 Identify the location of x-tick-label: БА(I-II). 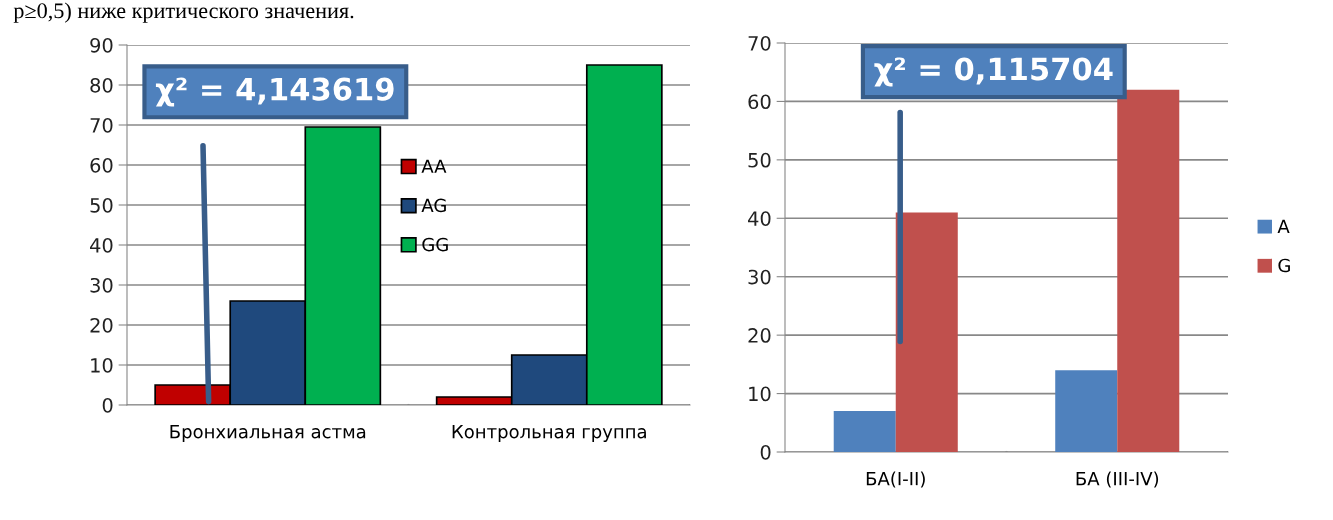
(895, 479).